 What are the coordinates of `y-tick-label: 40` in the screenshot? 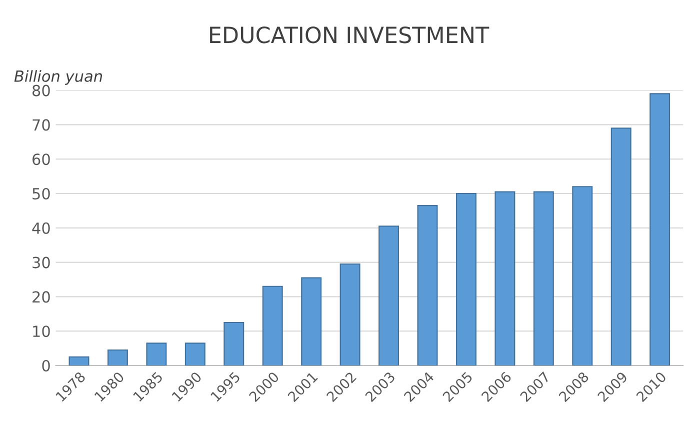 It's located at (41, 228).